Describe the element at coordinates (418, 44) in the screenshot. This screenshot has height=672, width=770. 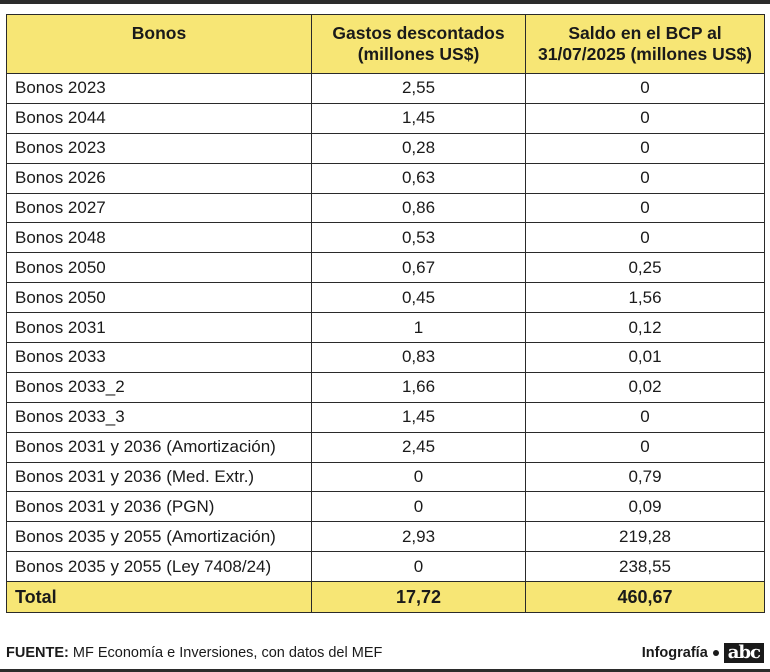
I see `header-gastos-descontados: Gastos descontados (millones US$)` at that location.